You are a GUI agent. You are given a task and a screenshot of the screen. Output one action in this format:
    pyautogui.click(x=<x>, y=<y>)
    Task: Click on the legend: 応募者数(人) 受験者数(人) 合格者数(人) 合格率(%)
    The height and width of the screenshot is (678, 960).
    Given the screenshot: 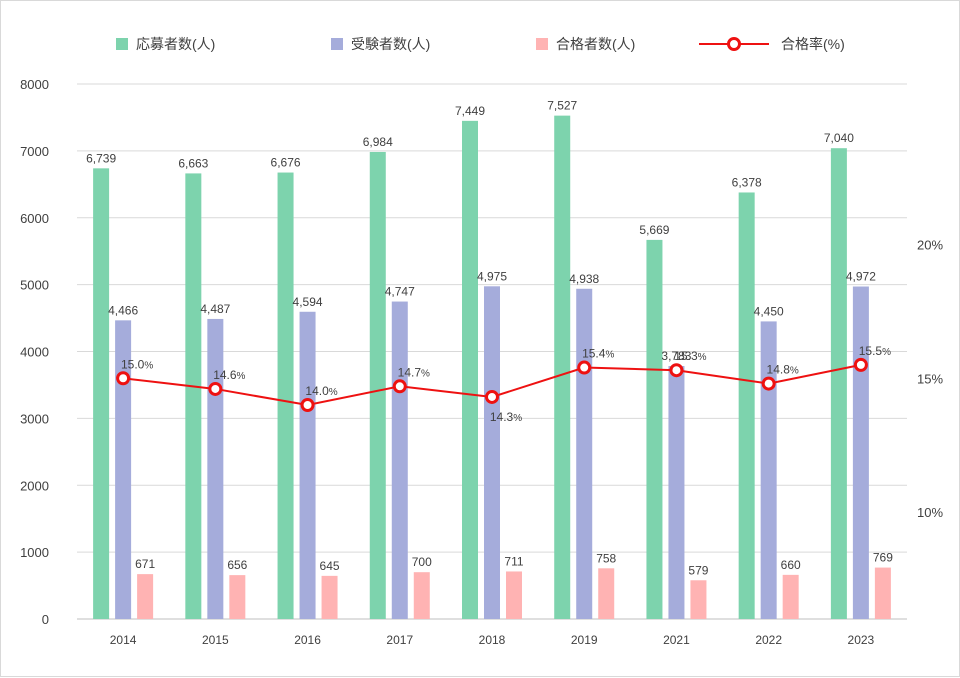 What is the action you would take?
    pyautogui.click(x=480, y=44)
    